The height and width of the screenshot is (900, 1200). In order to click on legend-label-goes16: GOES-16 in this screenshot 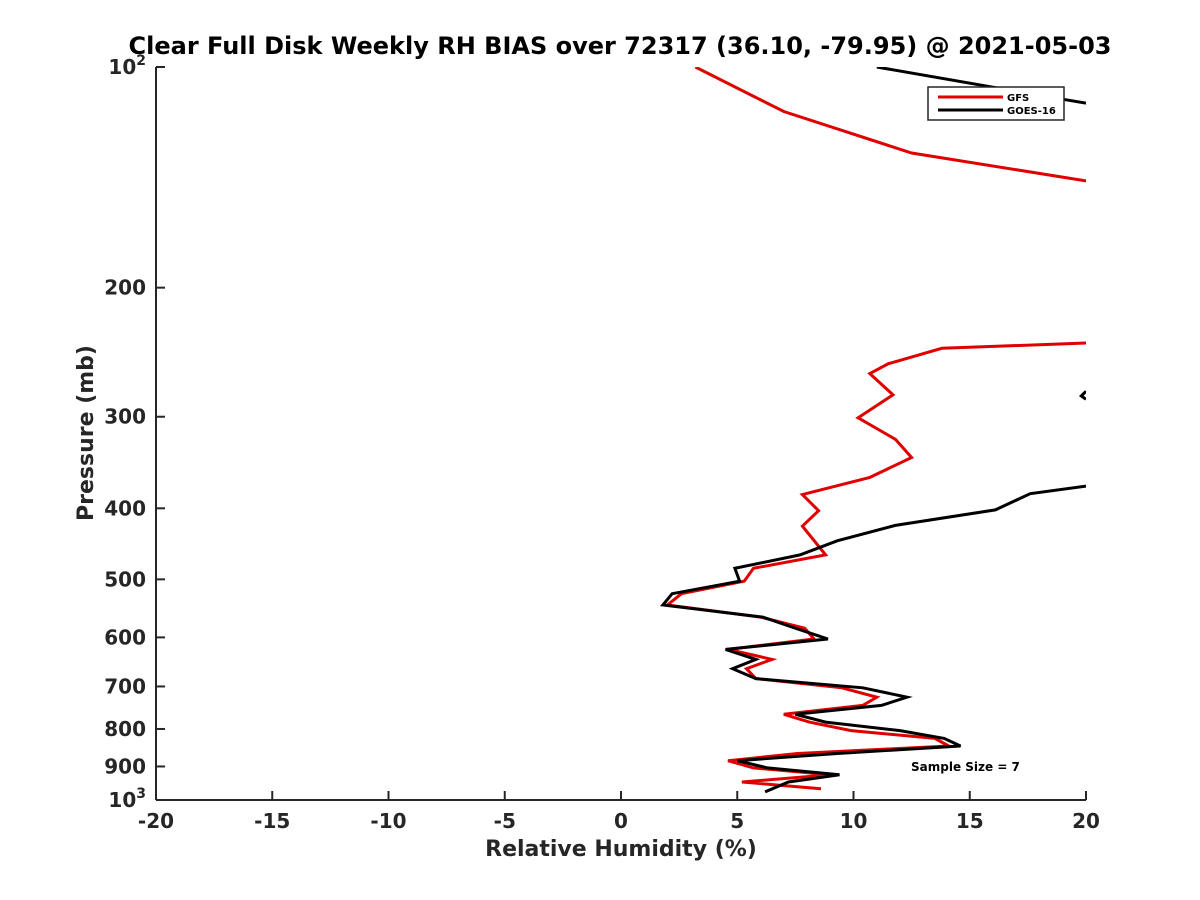, I will do `click(1031, 111)`.